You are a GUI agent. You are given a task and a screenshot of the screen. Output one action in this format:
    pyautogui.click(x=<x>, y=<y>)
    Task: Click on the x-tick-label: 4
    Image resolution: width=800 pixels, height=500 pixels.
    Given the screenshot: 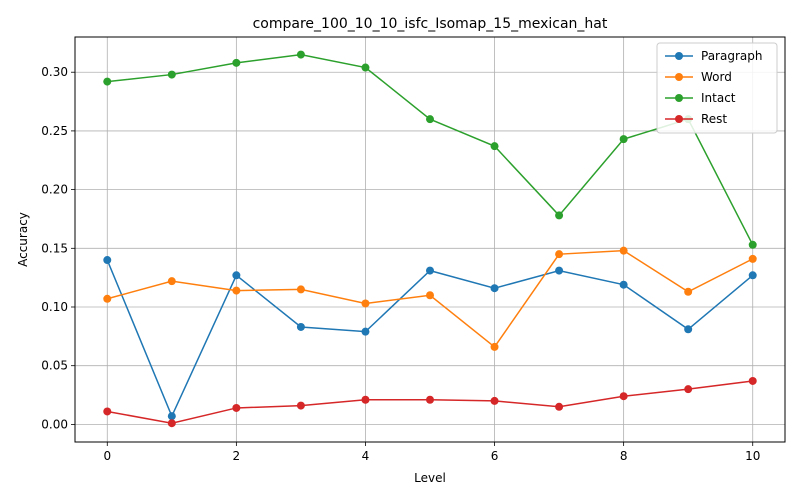 What is the action you would take?
    pyautogui.click(x=366, y=456)
    